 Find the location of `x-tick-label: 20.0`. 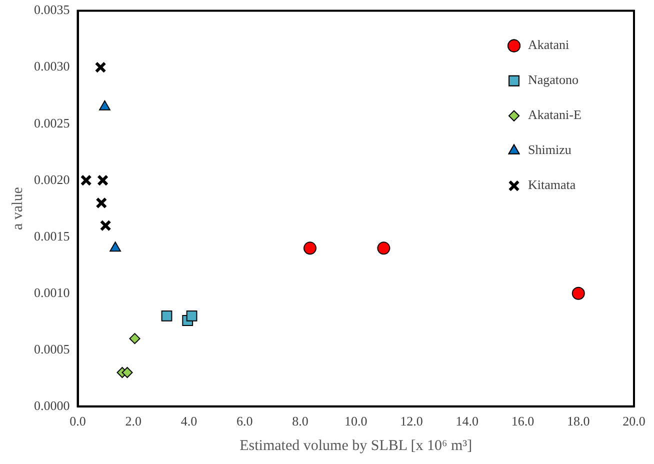

x-tick-label: 20.0 is located at coordinates (634, 421).